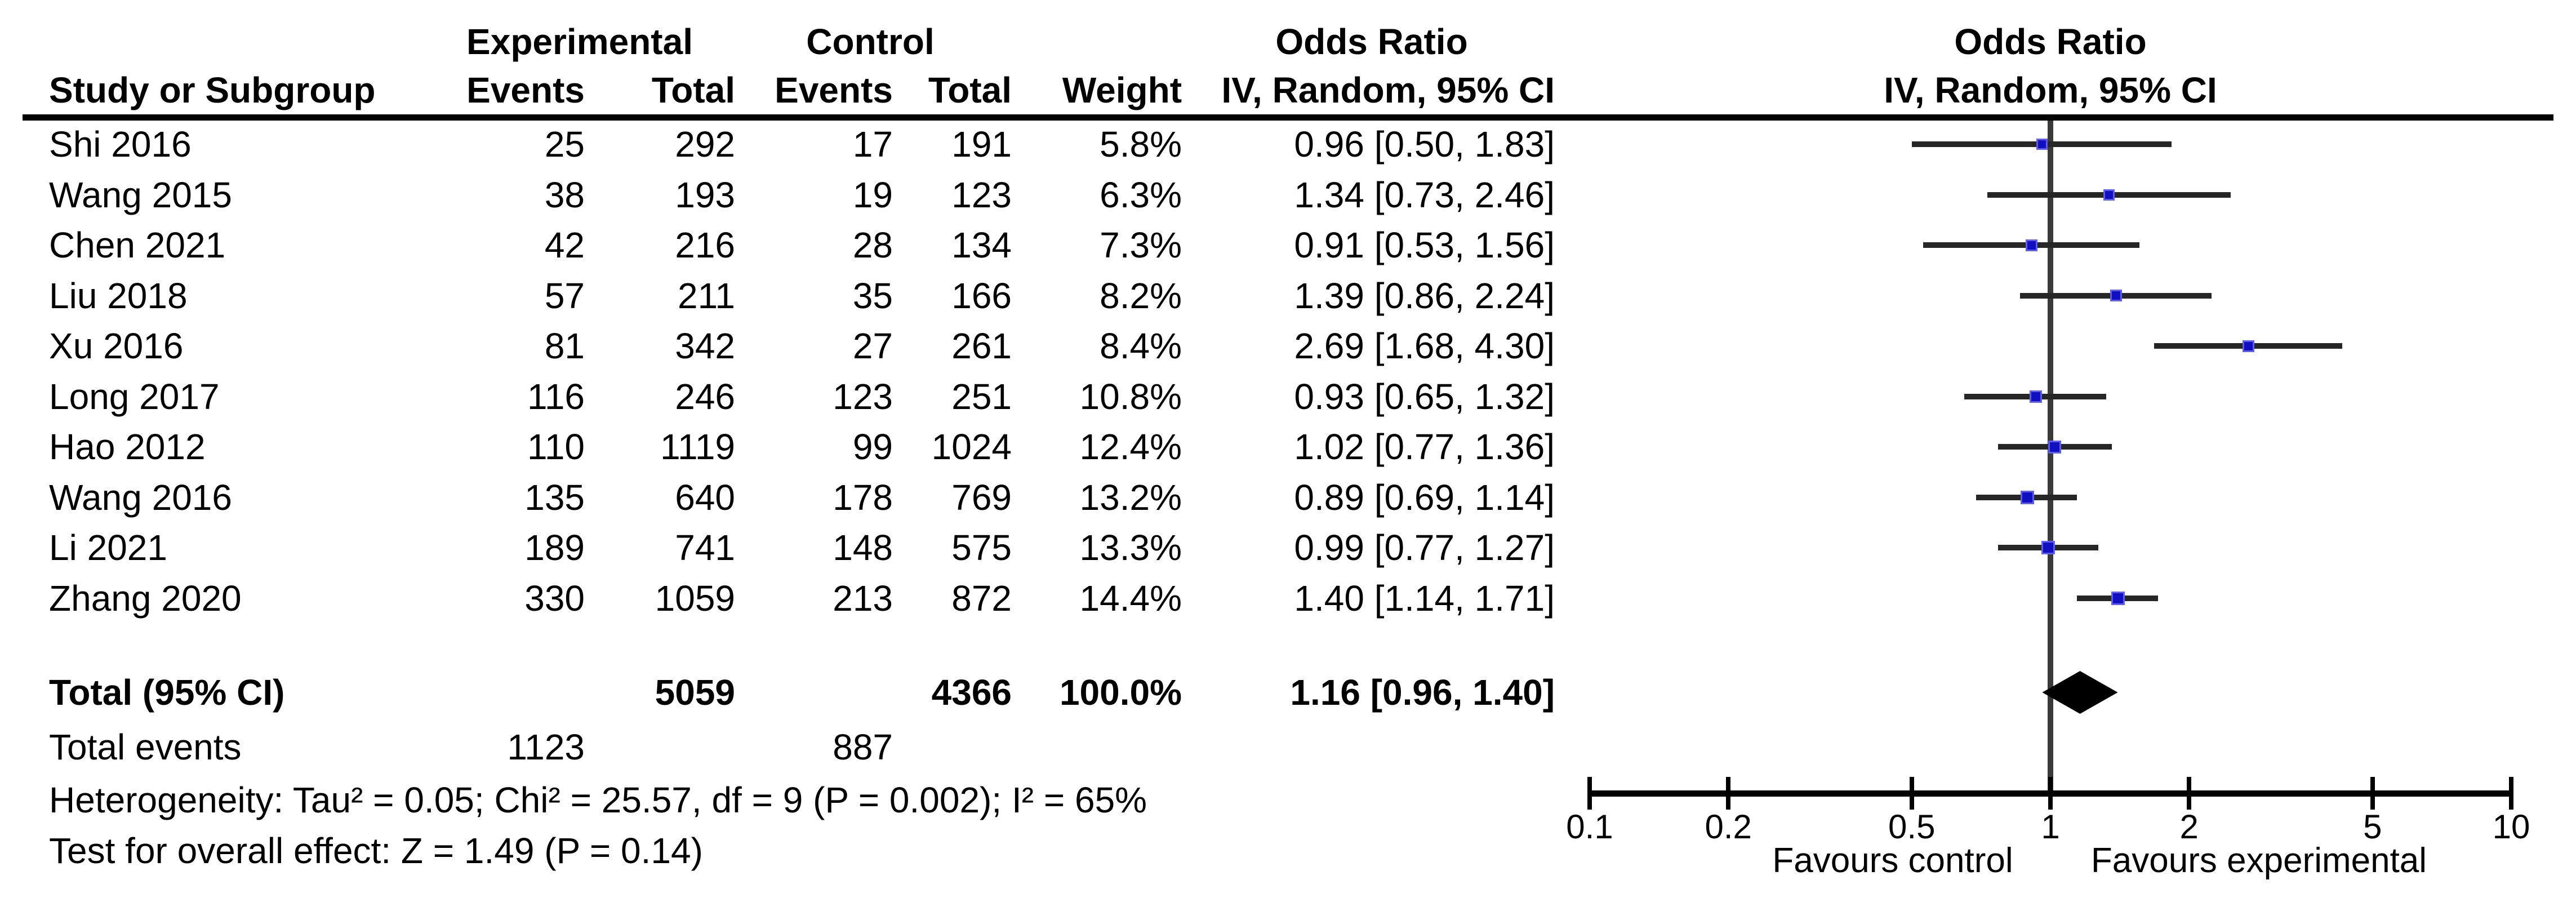  I want to click on study-ctl-events: 28, so click(872, 245).